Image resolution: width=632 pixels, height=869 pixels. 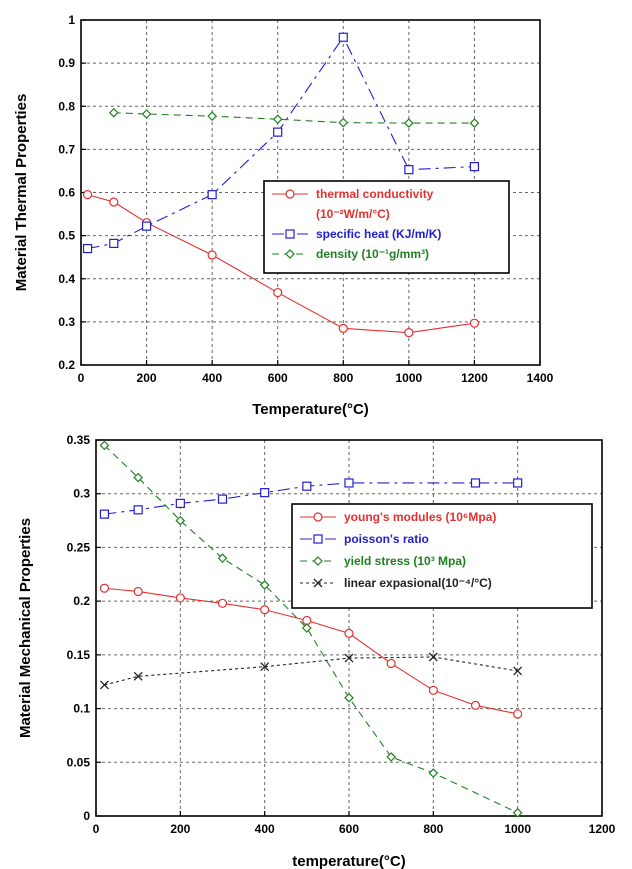 I want to click on y-axis-label: Material Mechanical Properties, so click(x=25, y=628).